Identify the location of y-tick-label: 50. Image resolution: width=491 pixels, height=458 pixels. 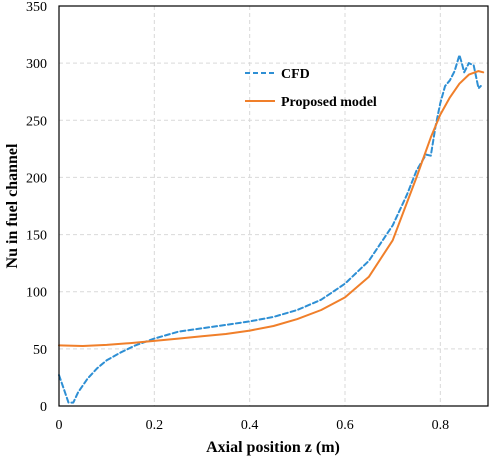
(40, 350).